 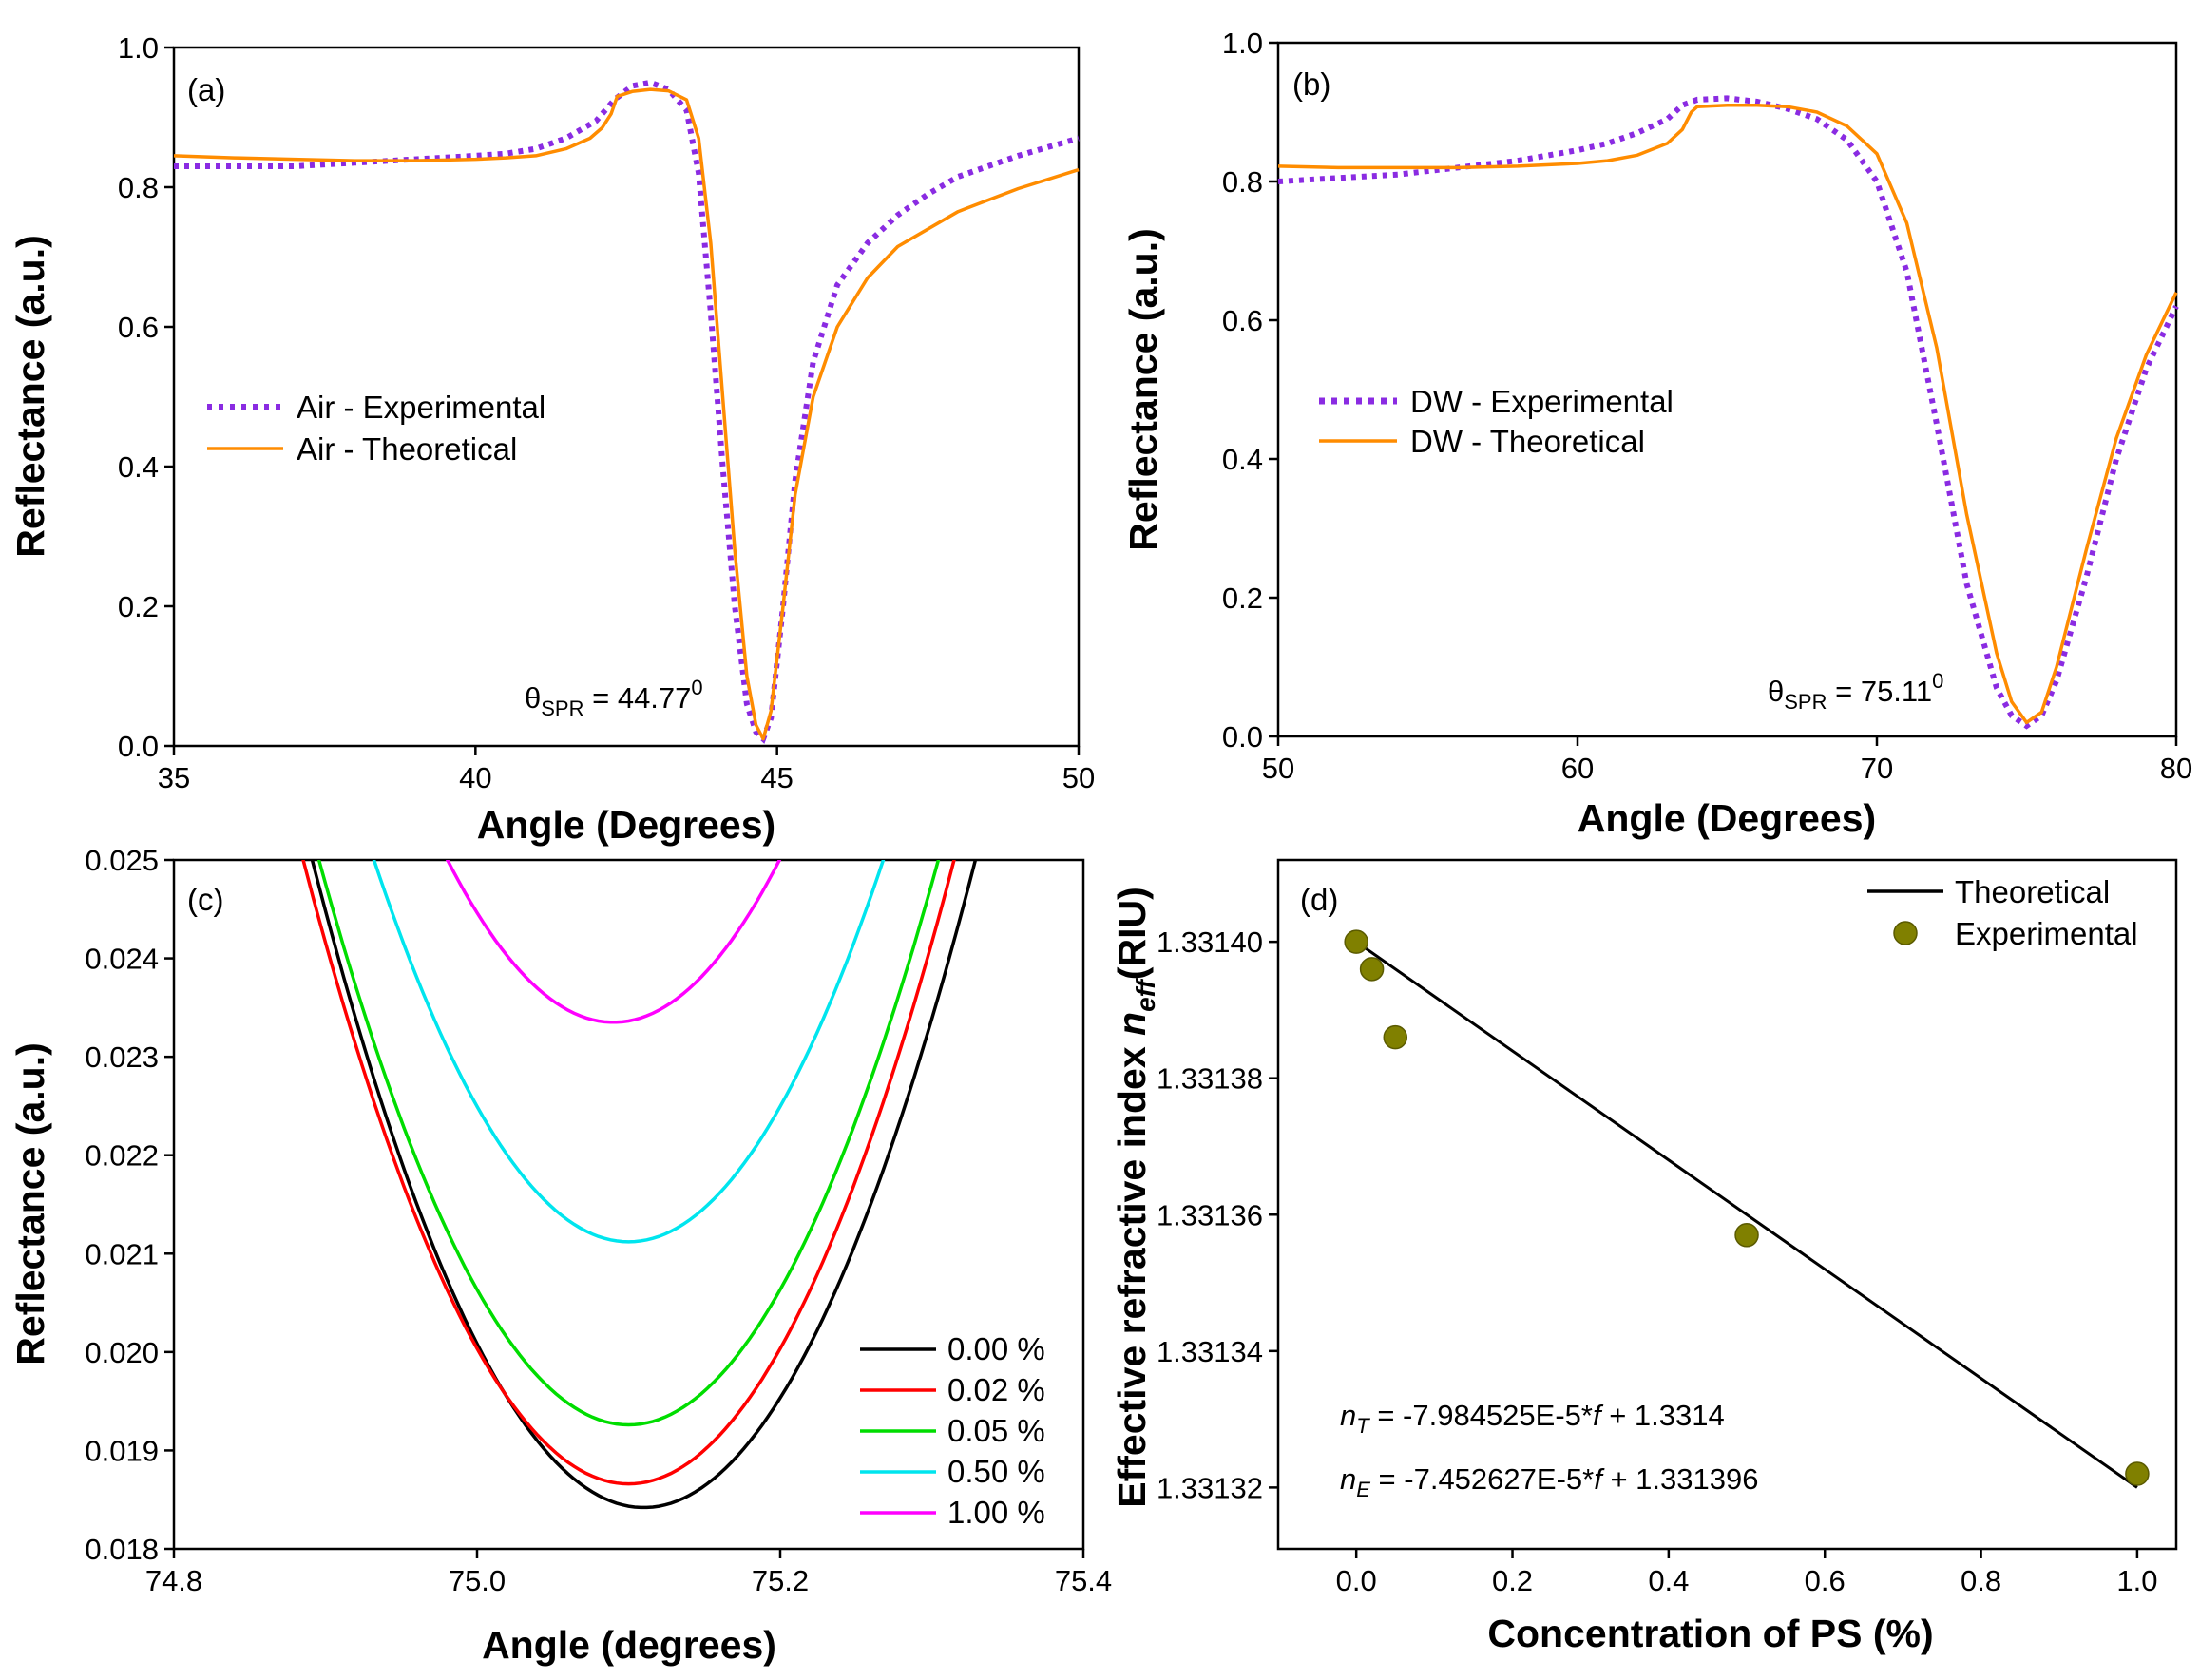 I want to click on panel-c-ytick-label: 0.019, so click(x=122, y=1450).